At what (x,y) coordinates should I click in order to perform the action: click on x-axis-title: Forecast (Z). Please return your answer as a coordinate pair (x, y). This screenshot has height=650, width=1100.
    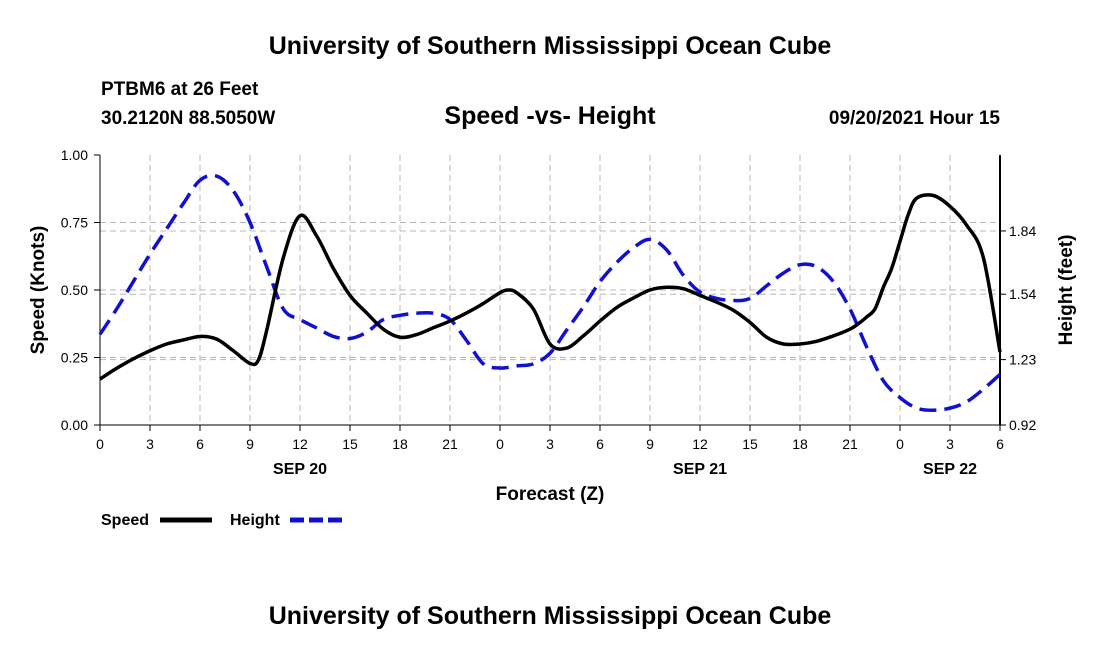
    Looking at the image, I should click on (550, 494).